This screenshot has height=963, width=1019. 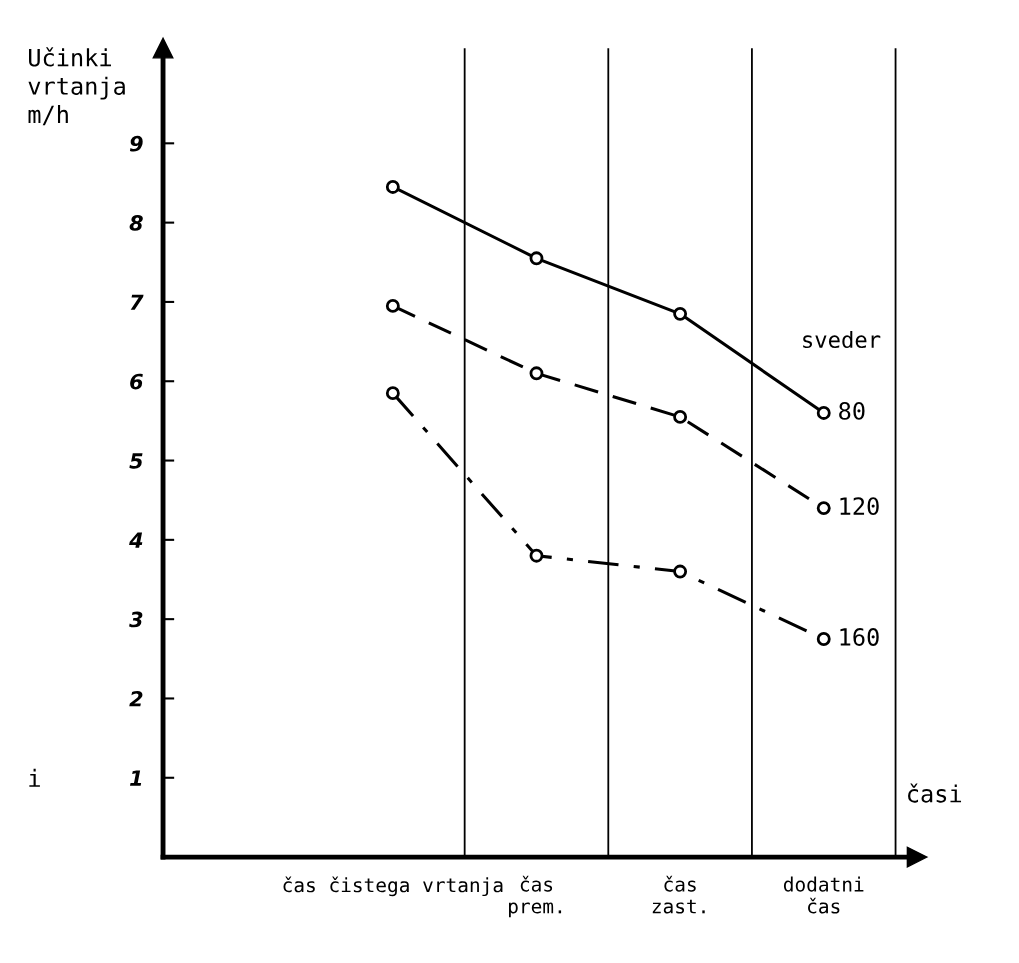 I want to click on y-tick-label: 9, so click(x=136, y=143).